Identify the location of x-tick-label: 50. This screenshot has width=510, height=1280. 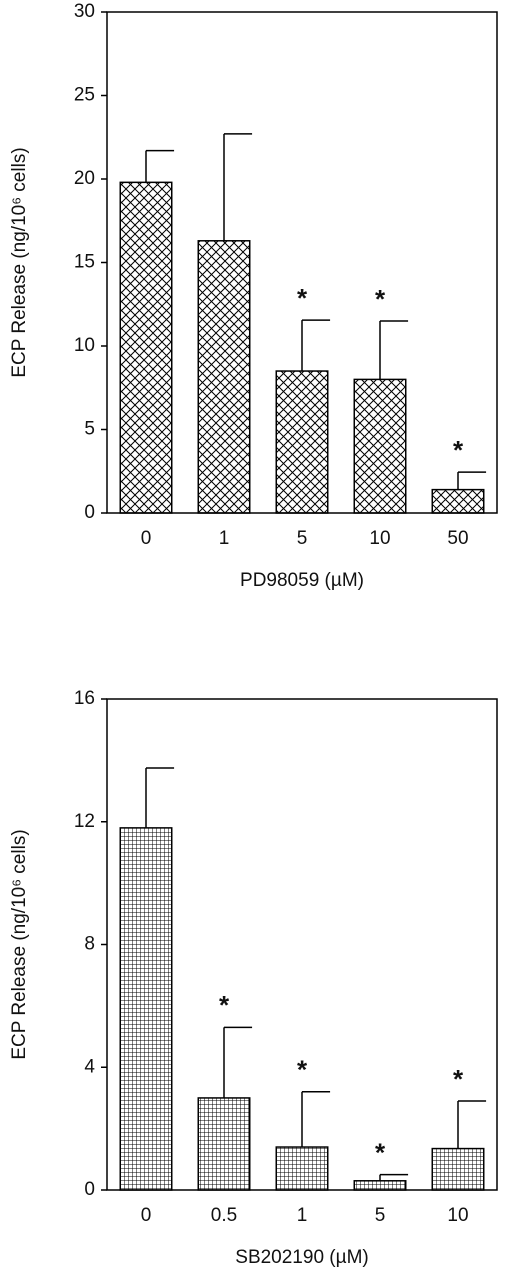
(457, 538).